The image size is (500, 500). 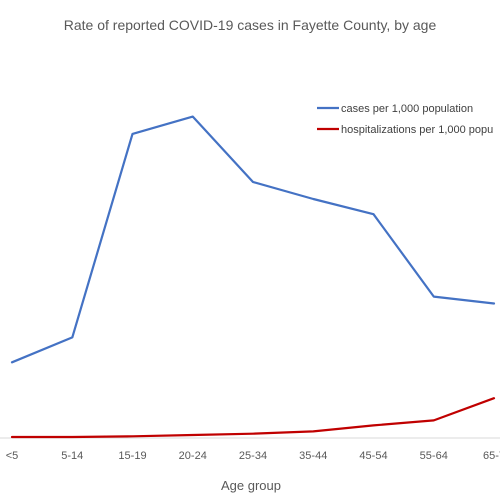 I want to click on x-tick-label: 5-14, so click(x=72, y=456).